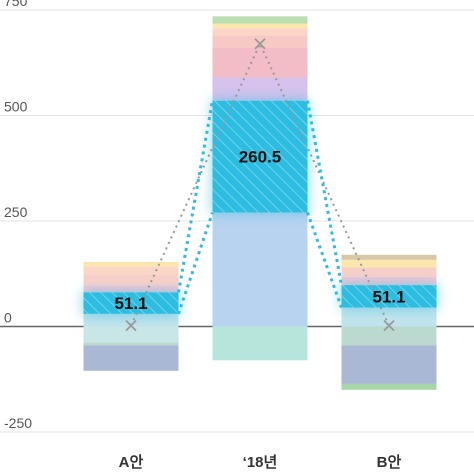 The height and width of the screenshot is (475, 474). What do you see at coordinates (18, 423) in the screenshot?
I see `y-tick-label: -250` at bounding box center [18, 423].